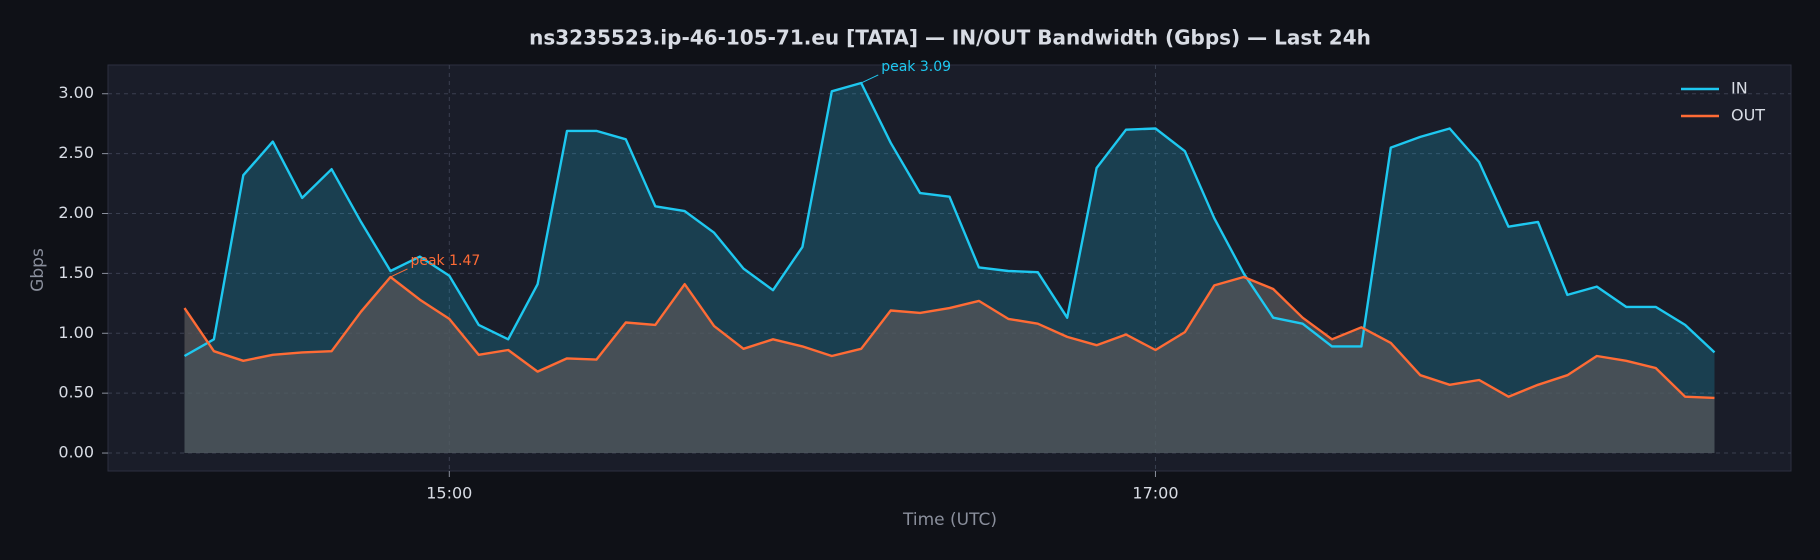 The height and width of the screenshot is (560, 1820). I want to click on y-tick-label: 3.00, so click(76, 92).